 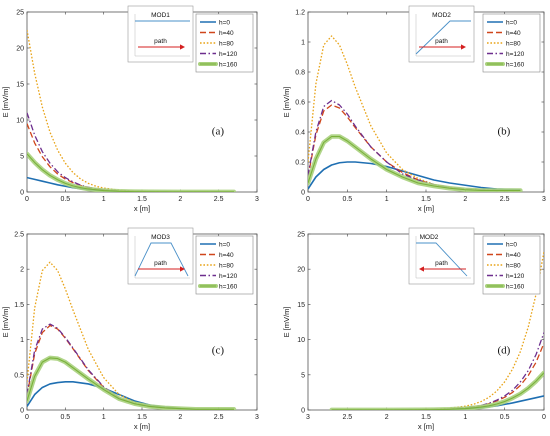 What do you see at coordinates (503, 131) in the screenshot?
I see `panel-label: (b)` at bounding box center [503, 131].